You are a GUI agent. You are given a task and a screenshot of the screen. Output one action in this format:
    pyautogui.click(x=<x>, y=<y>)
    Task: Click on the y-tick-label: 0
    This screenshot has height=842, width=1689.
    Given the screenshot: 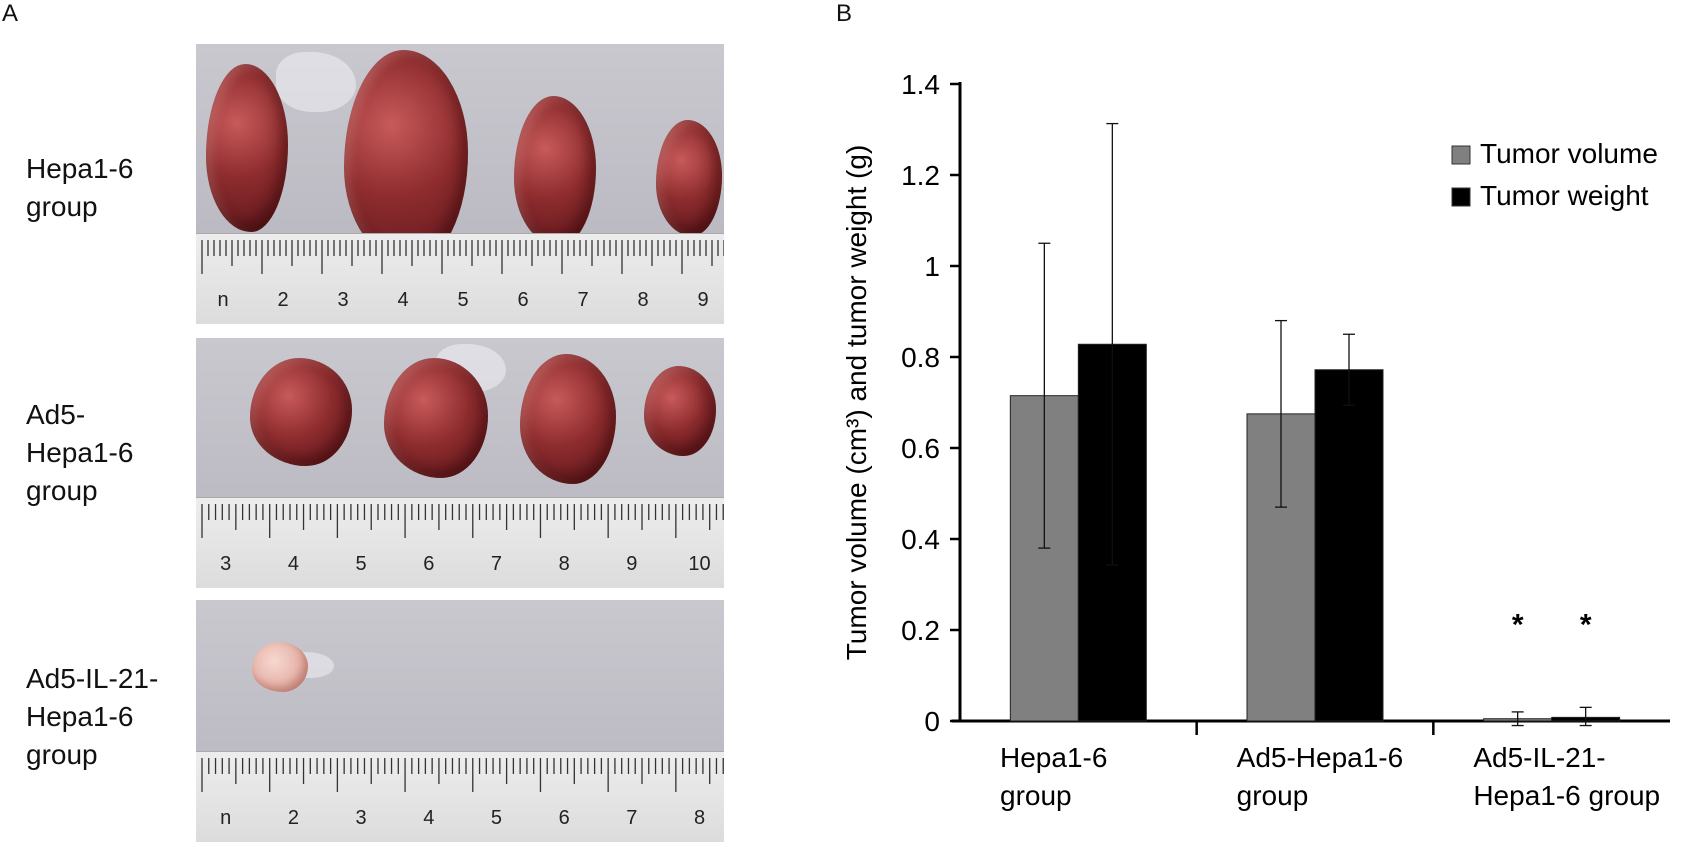 What is the action you would take?
    pyautogui.click(x=932, y=721)
    